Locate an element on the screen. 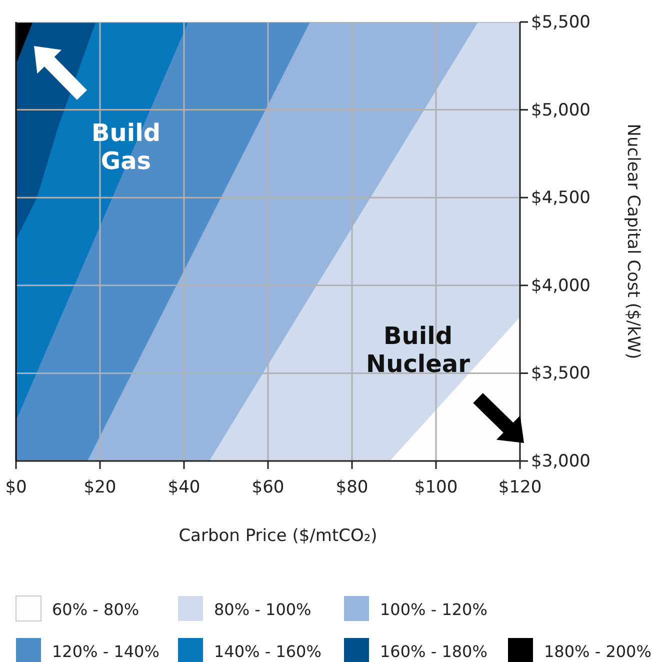 The image size is (655, 662). x-tick-label: $0 is located at coordinates (16, 487).